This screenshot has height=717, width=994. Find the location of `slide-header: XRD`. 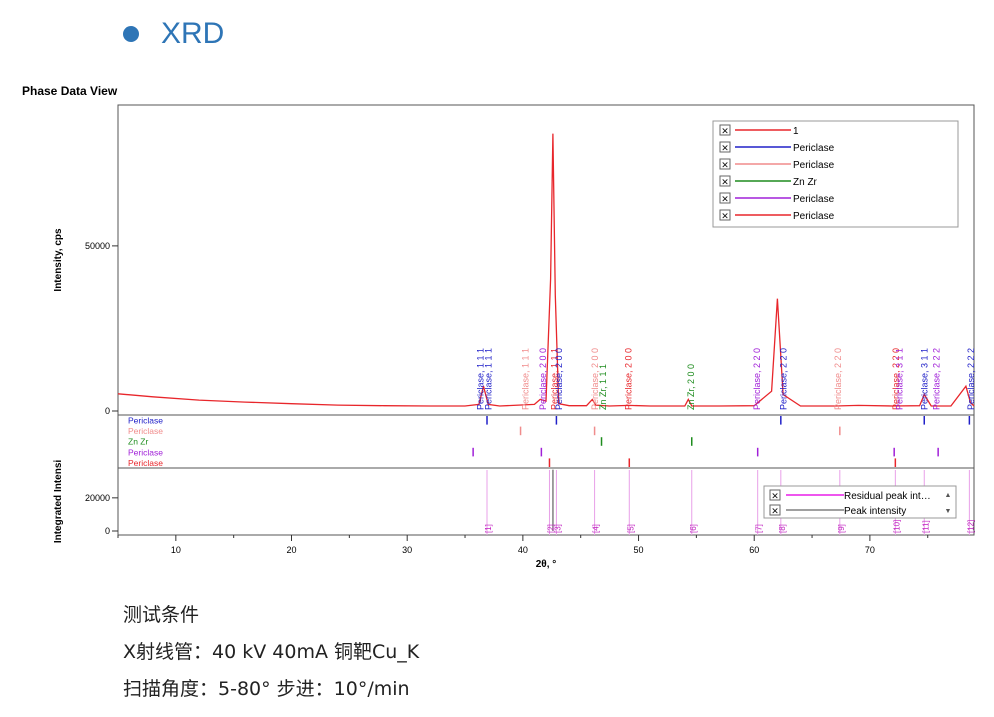

slide-header: XRD is located at coordinates (173, 34).